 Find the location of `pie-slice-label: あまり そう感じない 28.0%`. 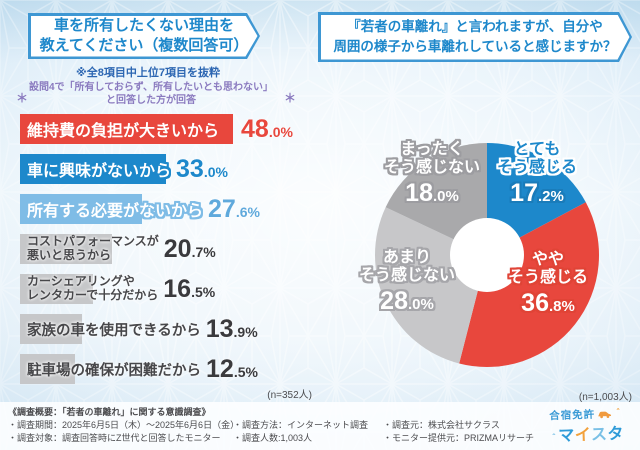

pie-slice-label: あまり そう感じない 28.0% is located at coordinates (407, 282).